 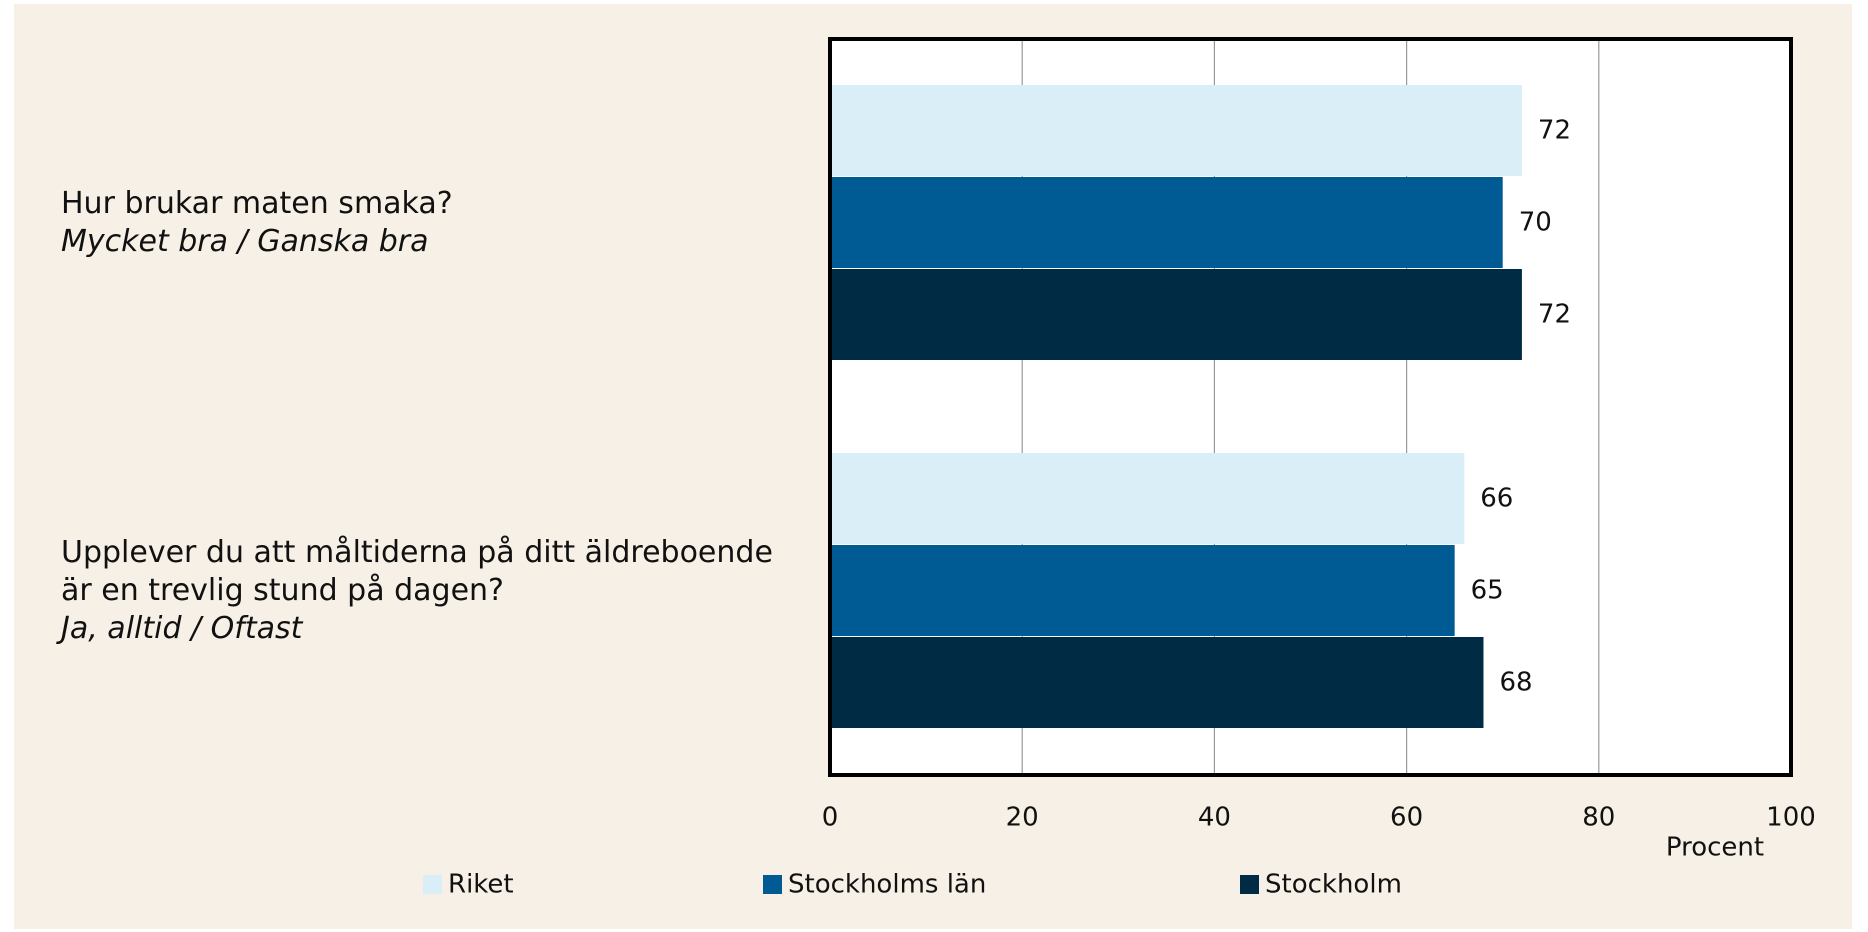 I want to click on value-label: 70, so click(x=1535, y=223).